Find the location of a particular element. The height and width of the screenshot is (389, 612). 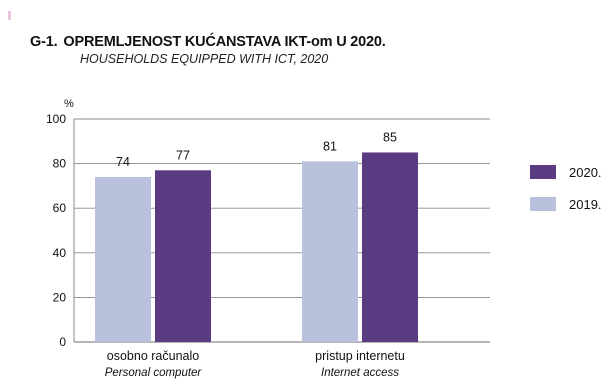

category-label-1: pristup internetu is located at coordinates (360, 356).